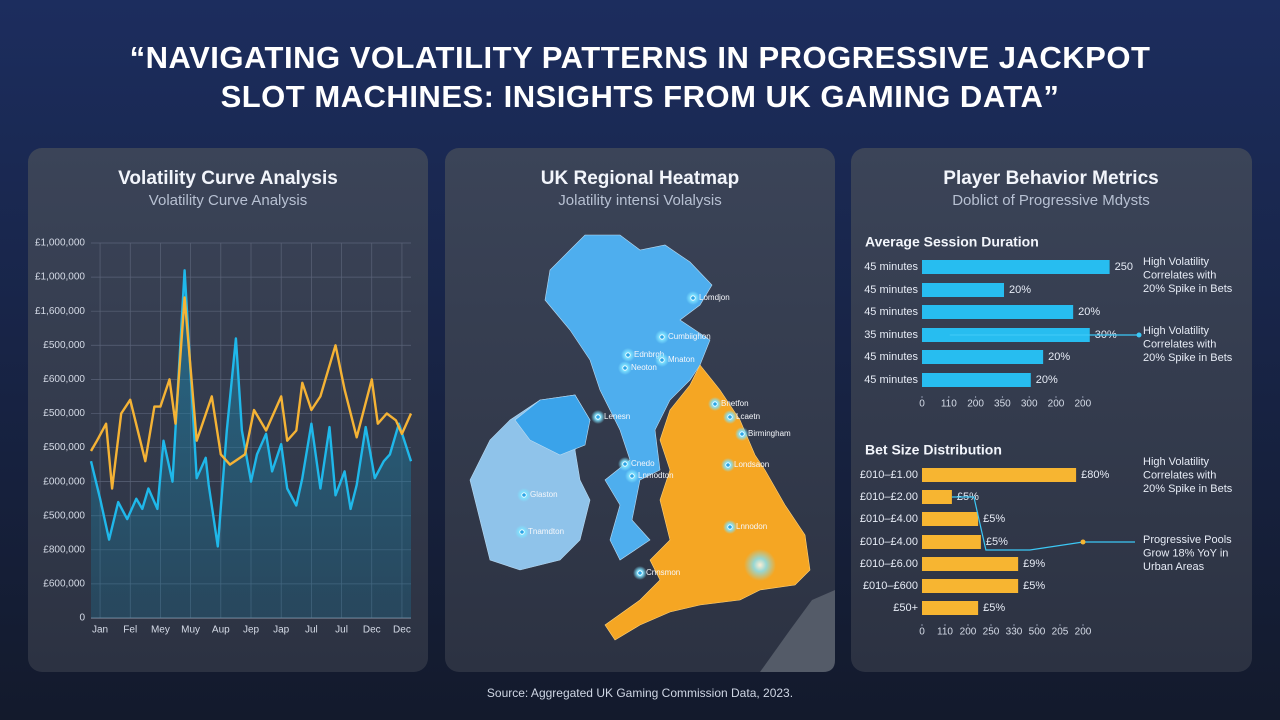 This screenshot has width=1280, height=720. What do you see at coordinates (552, 425) in the screenshot?
I see `northern-ireland` at bounding box center [552, 425].